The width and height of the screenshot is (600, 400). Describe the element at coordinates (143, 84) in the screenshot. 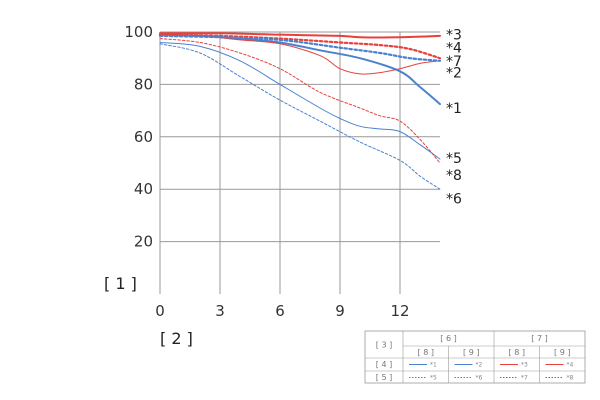

I see `y-tick-label: 80` at that location.